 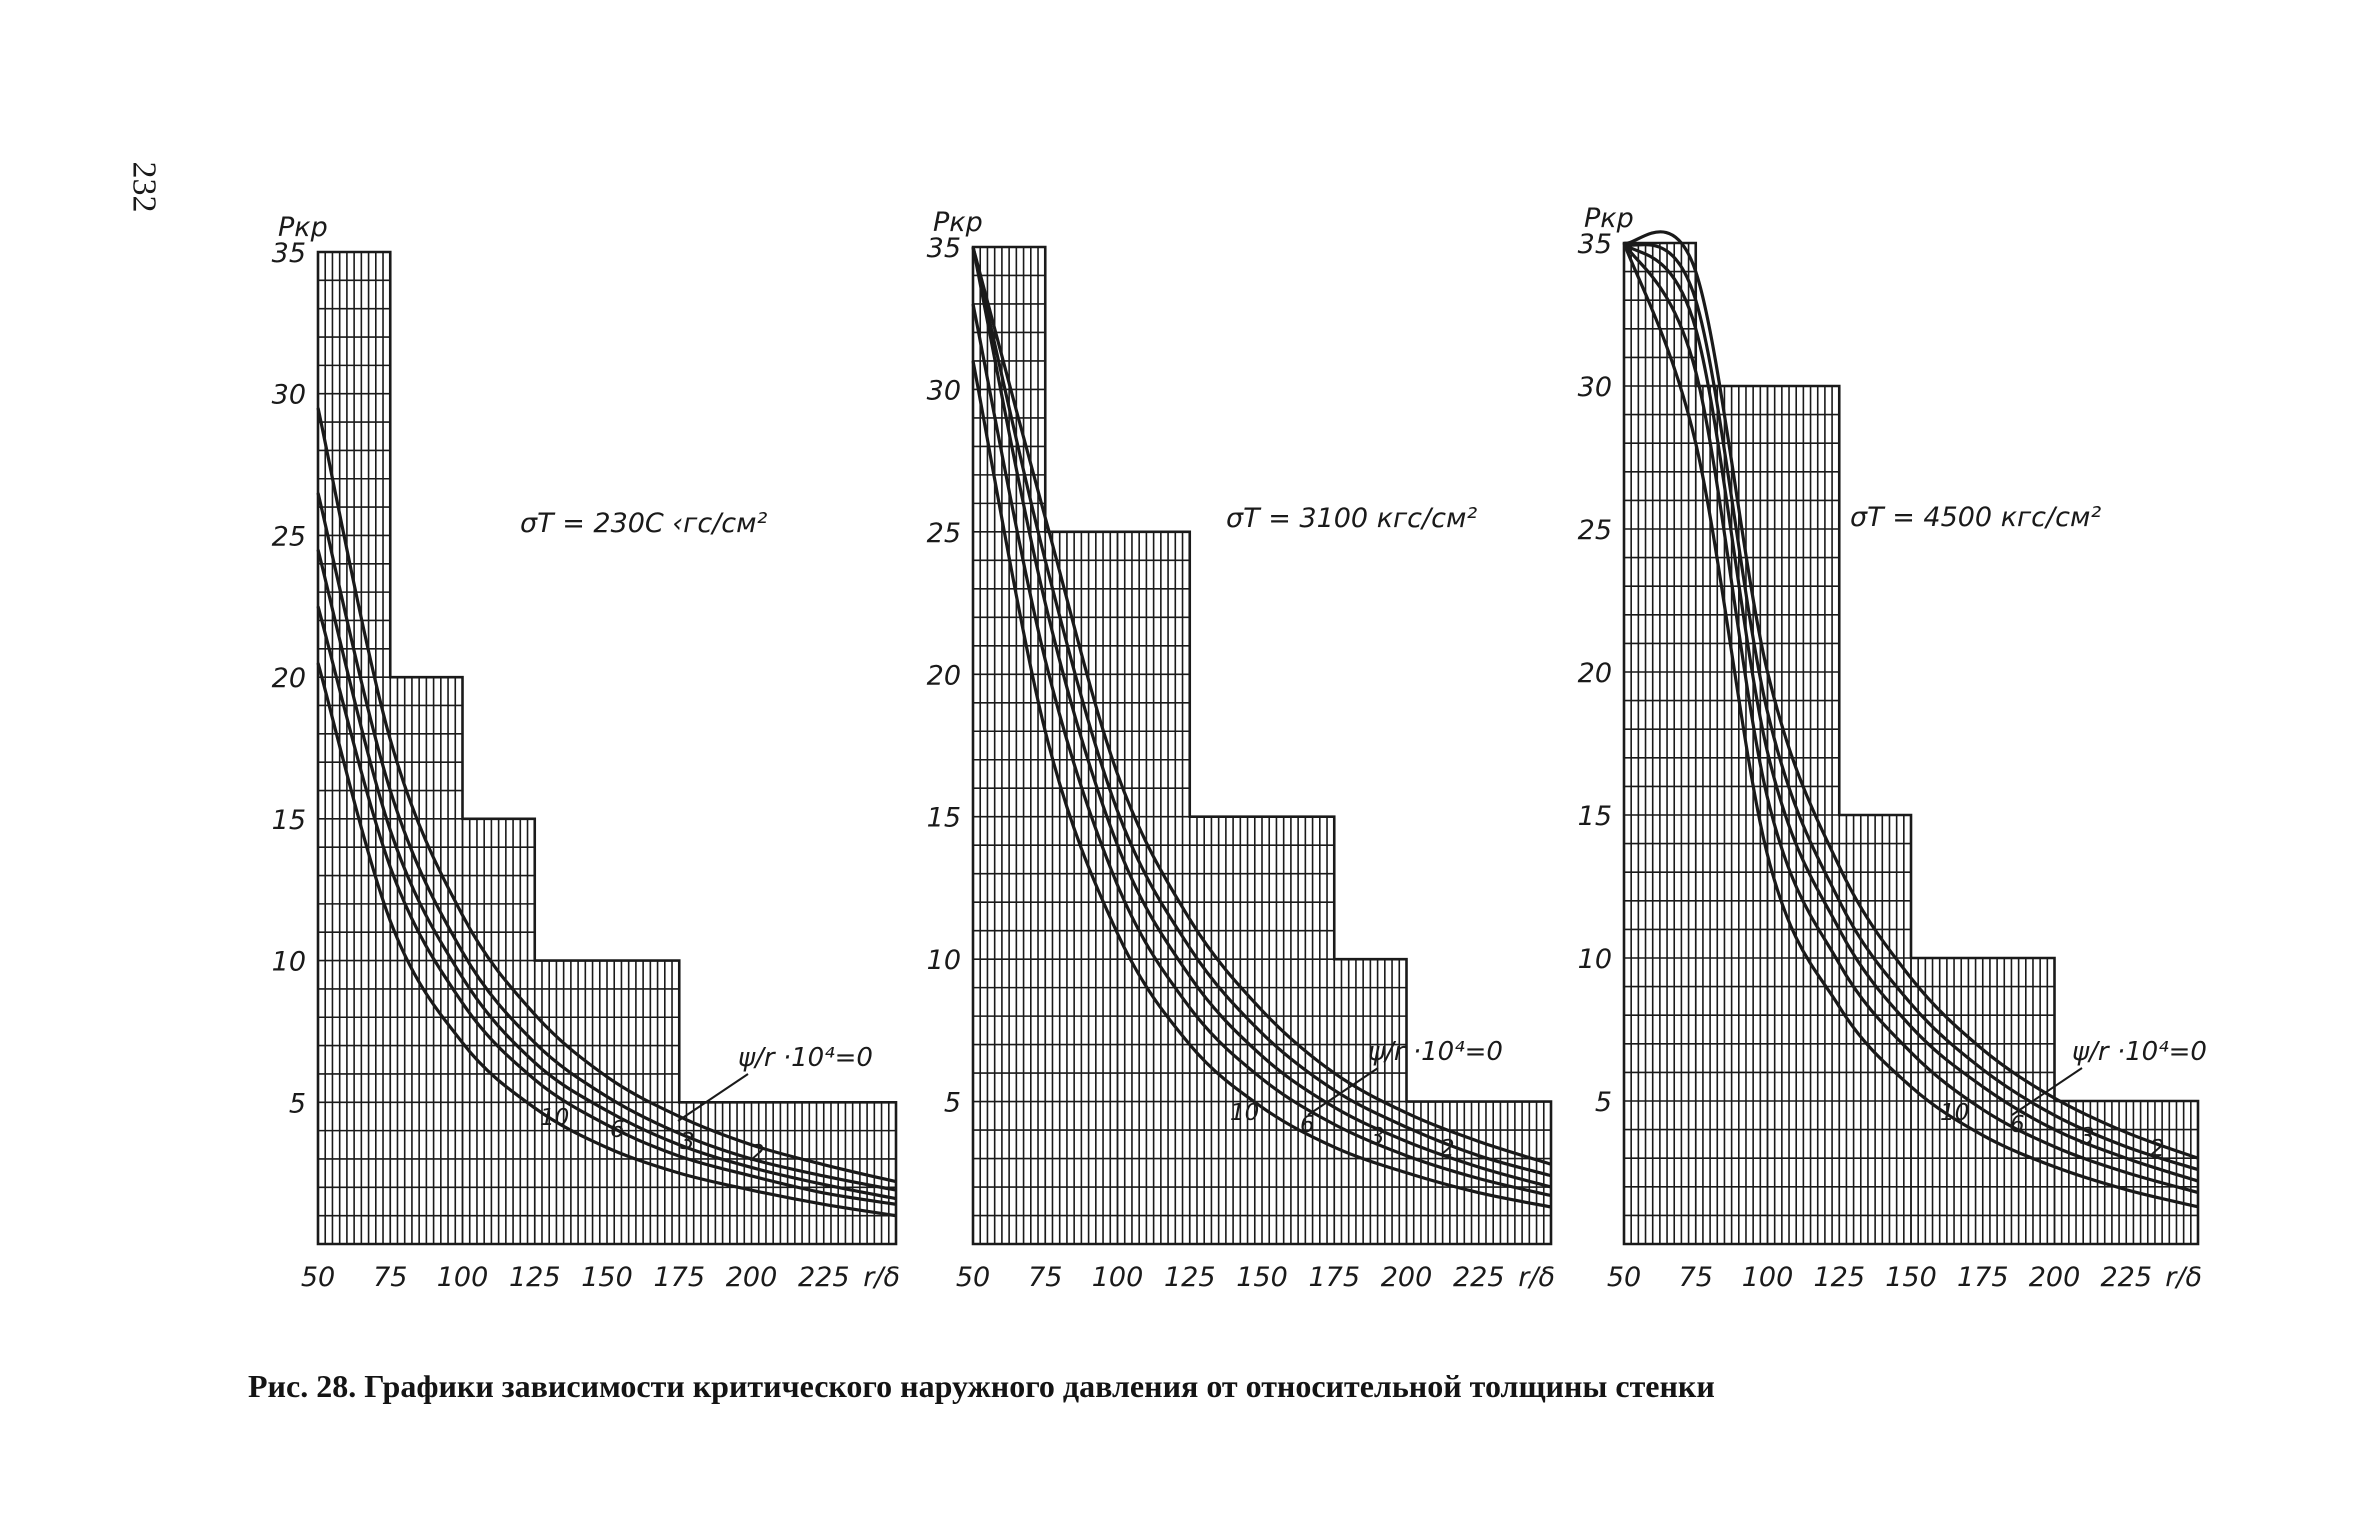 What do you see at coordinates (644, 523) in the screenshot?
I see `yield-stress-annotation: σT = 230C ‹гс/см²` at bounding box center [644, 523].